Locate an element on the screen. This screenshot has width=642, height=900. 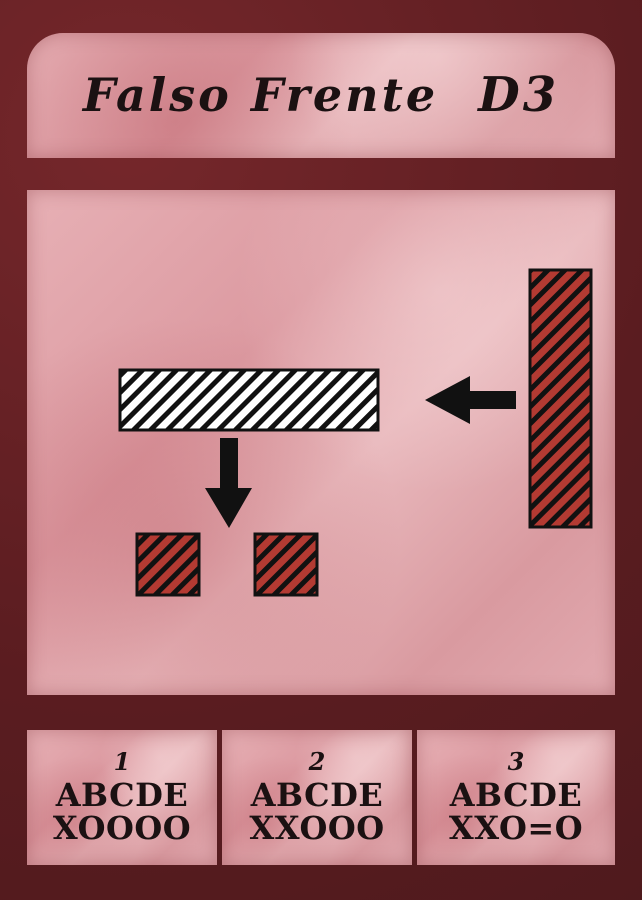
stat-column-3: 3 ABCDE XXO=O is located at coordinates (516, 797).